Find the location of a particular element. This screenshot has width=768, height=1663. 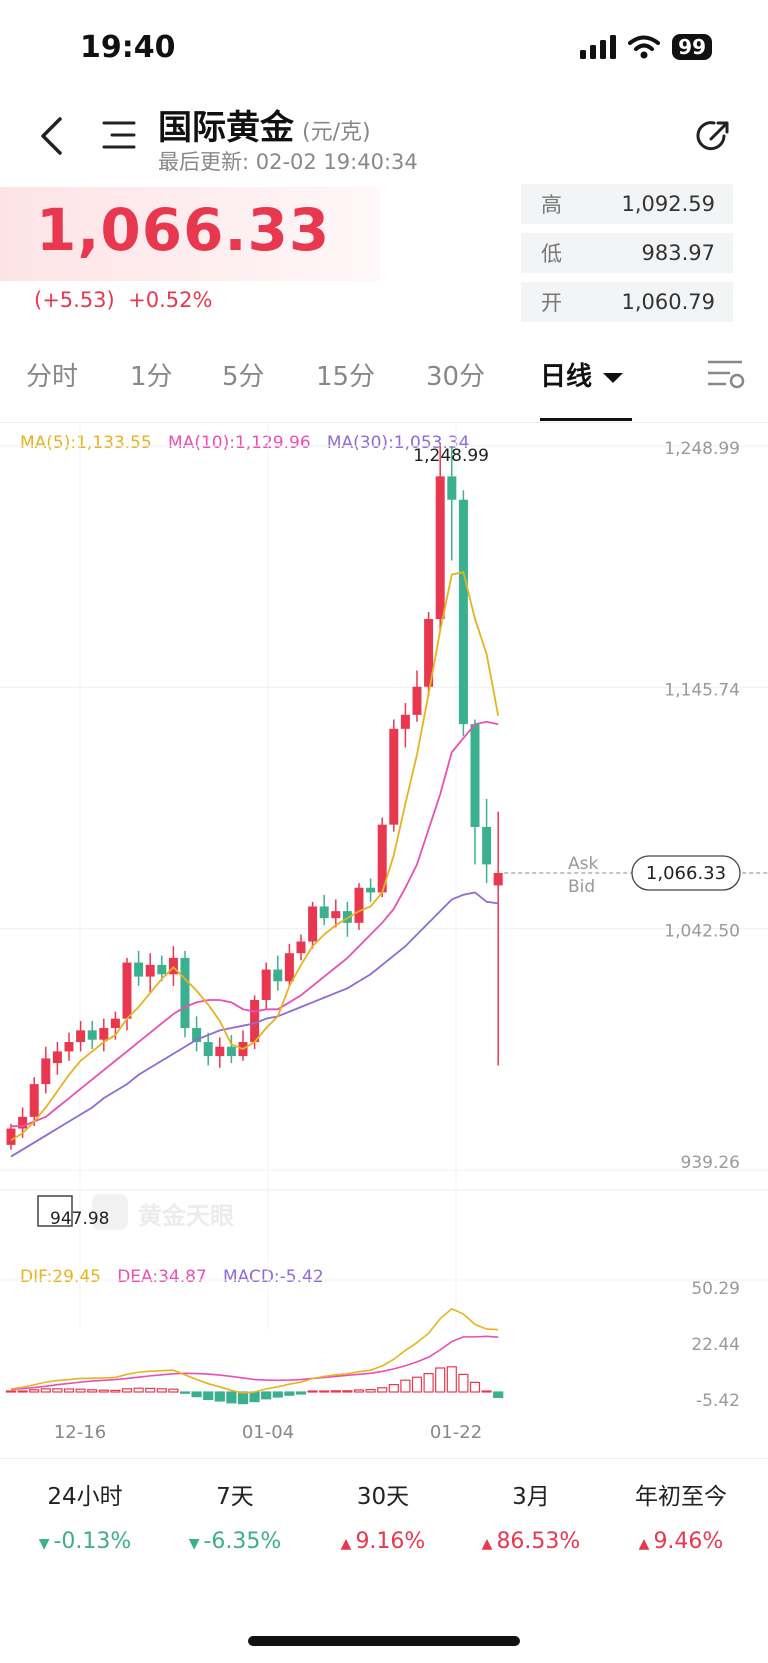

stat-open: 开 1,060.79 is located at coordinates (627, 302).